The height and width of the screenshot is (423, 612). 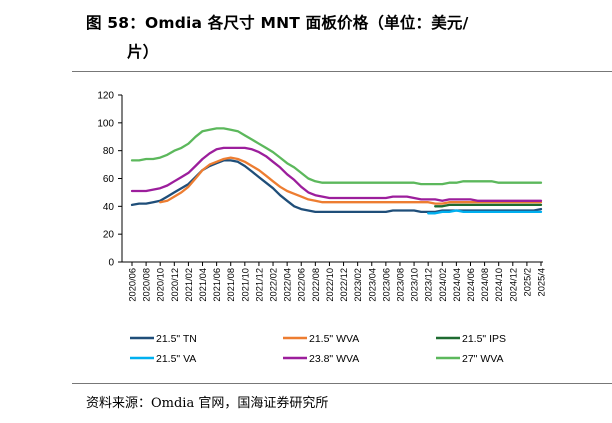 I want to click on x-tick-label: 2020/06, so click(x=133, y=285).